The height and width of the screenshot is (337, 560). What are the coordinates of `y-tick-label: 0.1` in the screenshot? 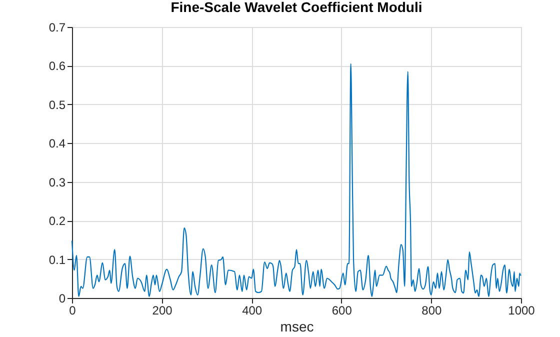 It's located at (57, 259).